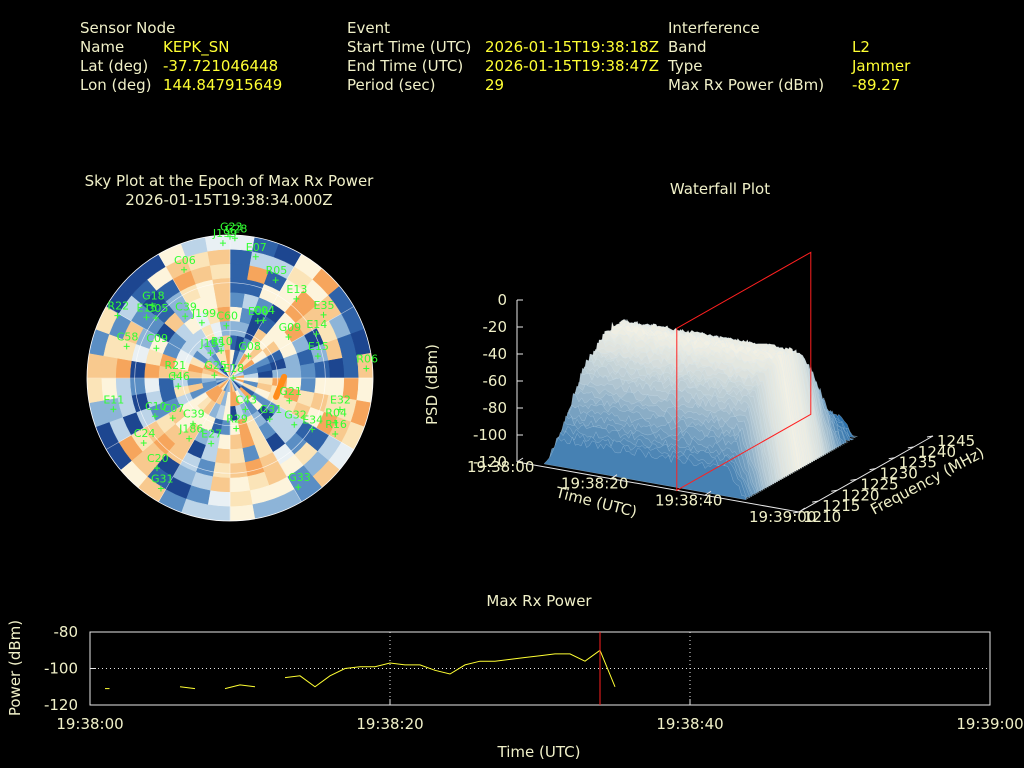  What do you see at coordinates (432, 384) in the screenshot?
I see `waterfall-zlabel: PSD (dBm)` at bounding box center [432, 384].